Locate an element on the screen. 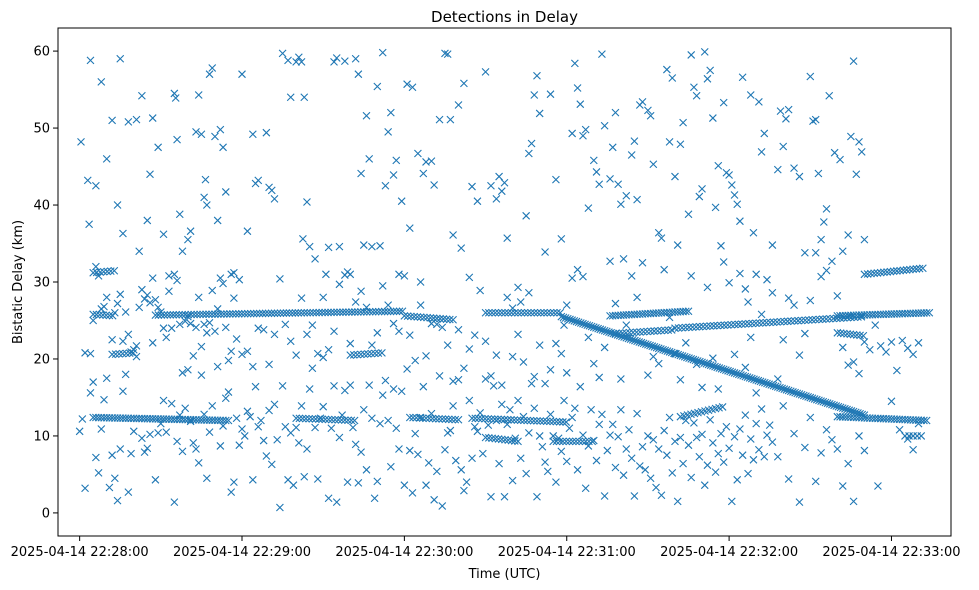 The image size is (979, 590). y-tick-label: 50 is located at coordinates (41, 129).